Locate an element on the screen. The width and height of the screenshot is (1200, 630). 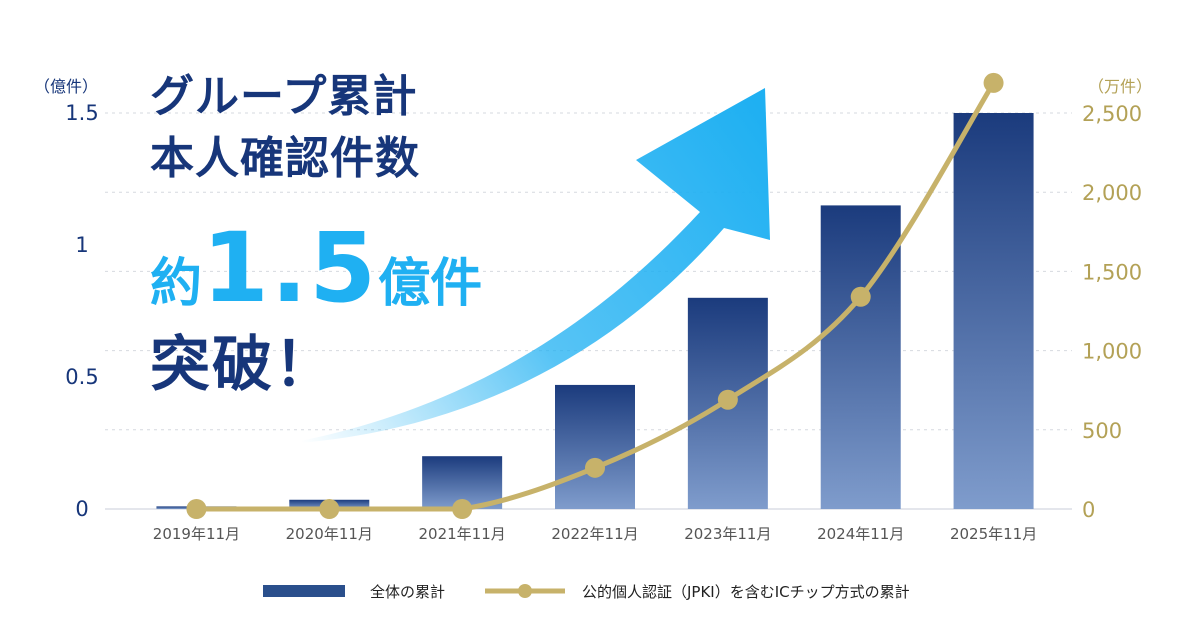
headline-prefix: 約 is located at coordinates (176, 284).